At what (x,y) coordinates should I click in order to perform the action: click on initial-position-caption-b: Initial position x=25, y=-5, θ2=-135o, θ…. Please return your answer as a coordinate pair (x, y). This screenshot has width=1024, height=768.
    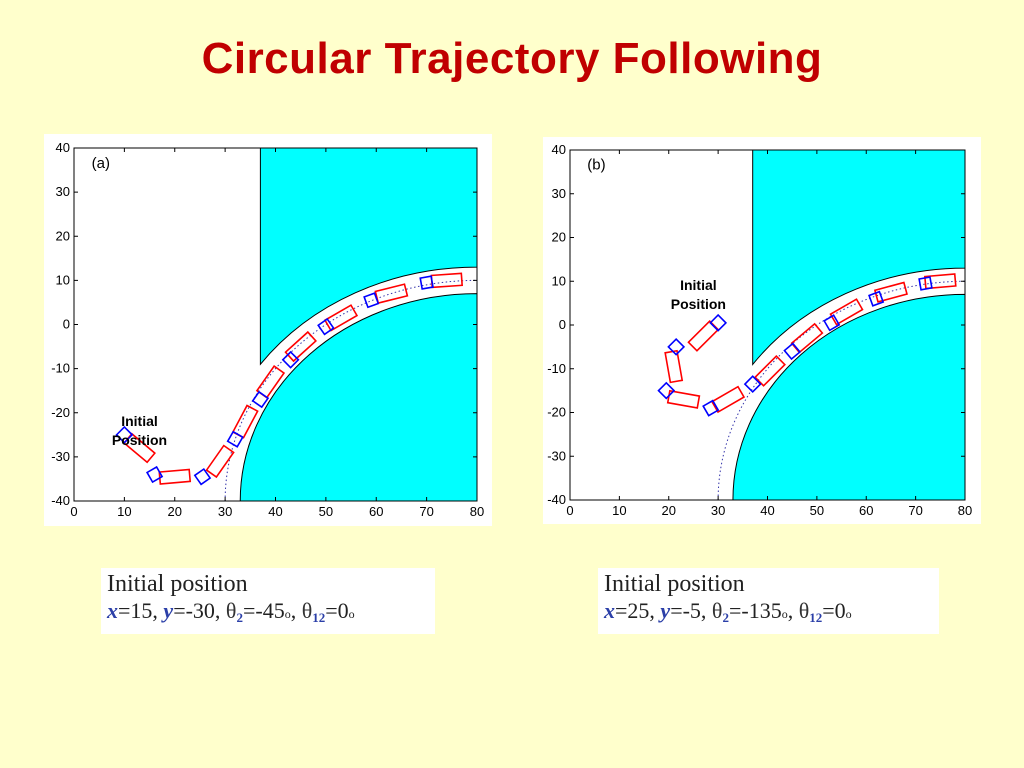
    Looking at the image, I should click on (768, 601).